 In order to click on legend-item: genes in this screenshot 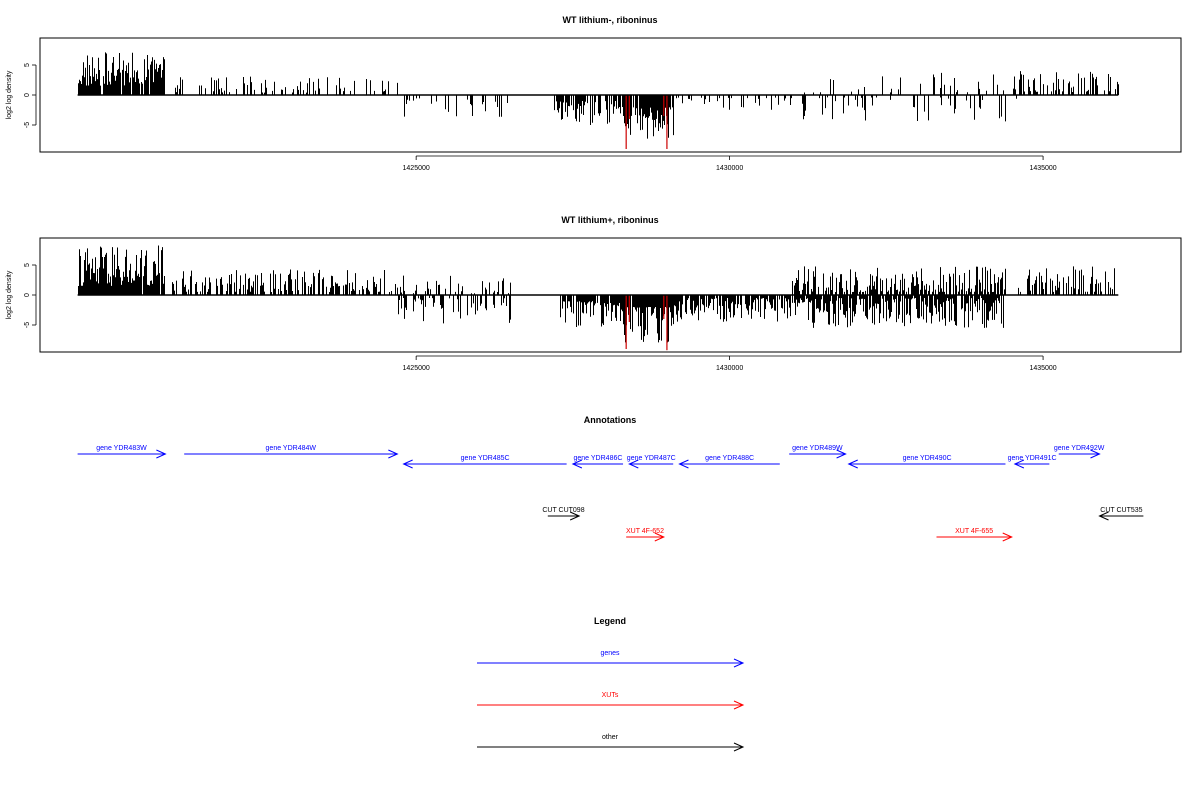, I will do `click(611, 659)`.